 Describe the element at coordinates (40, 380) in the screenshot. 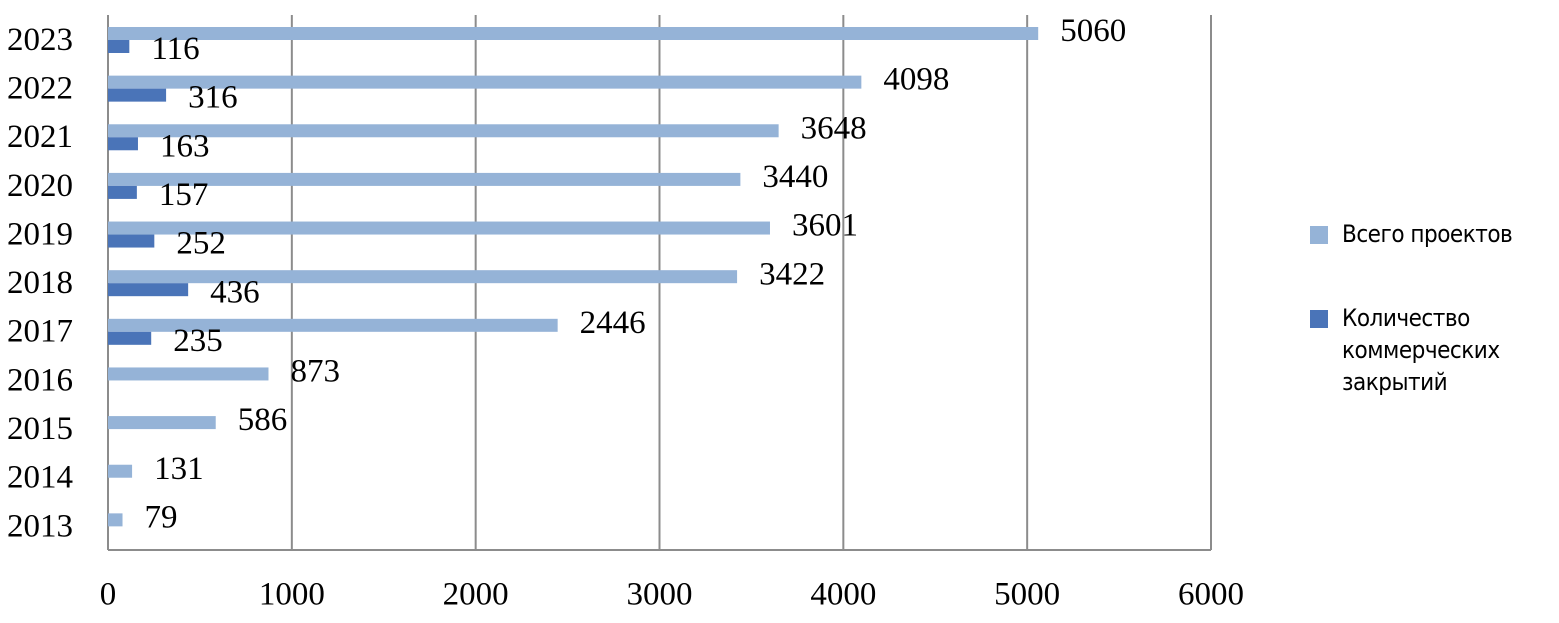

I see `y-tick-label: 2016` at that location.